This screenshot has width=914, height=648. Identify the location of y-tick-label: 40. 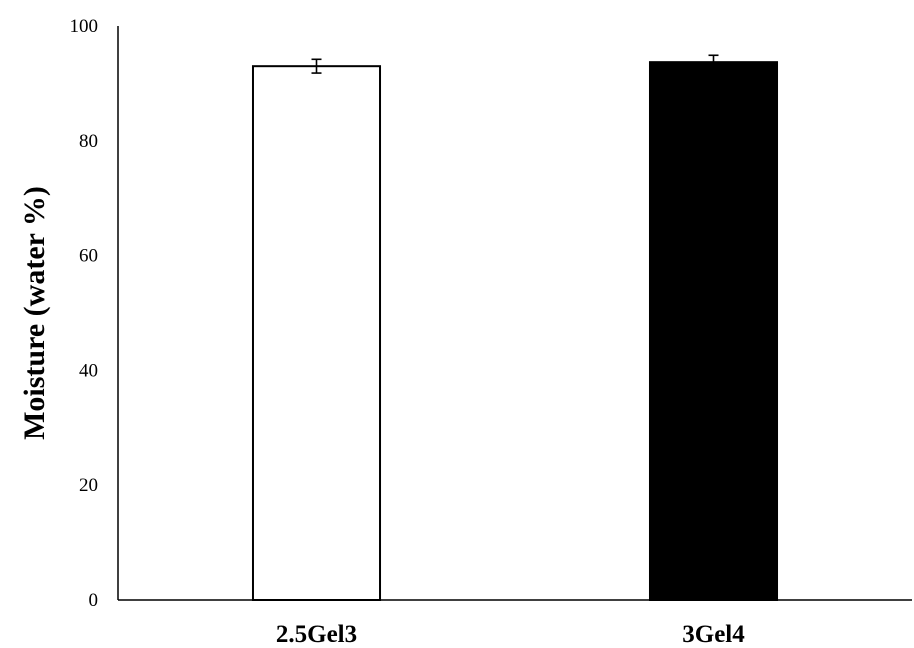
(88, 370).